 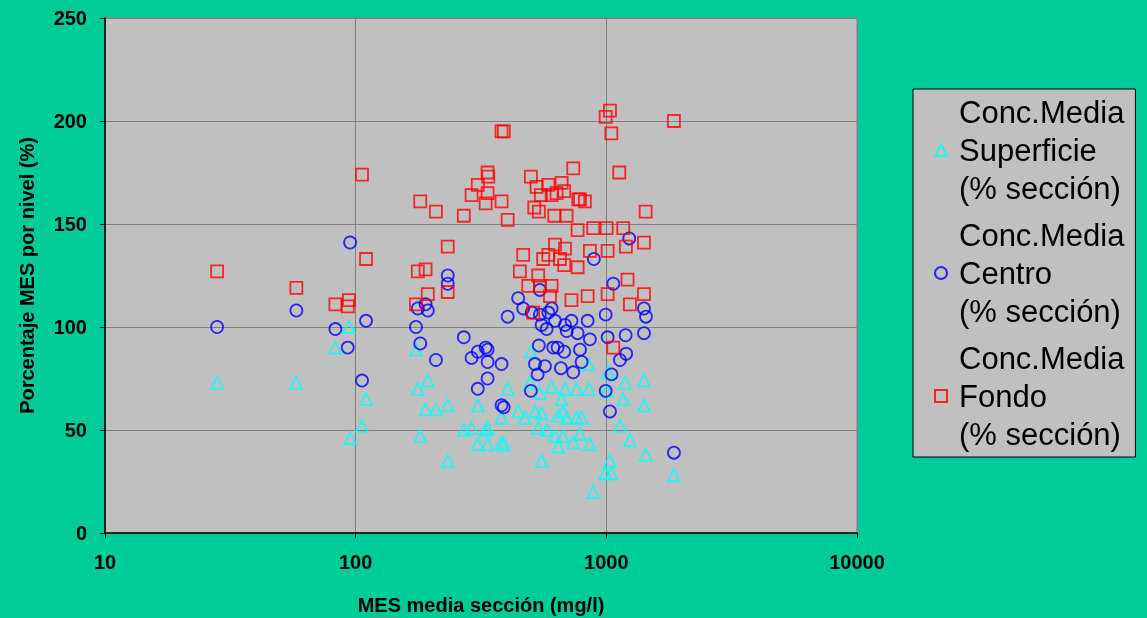 I want to click on x-tick-label: 1000, so click(x=606, y=562).